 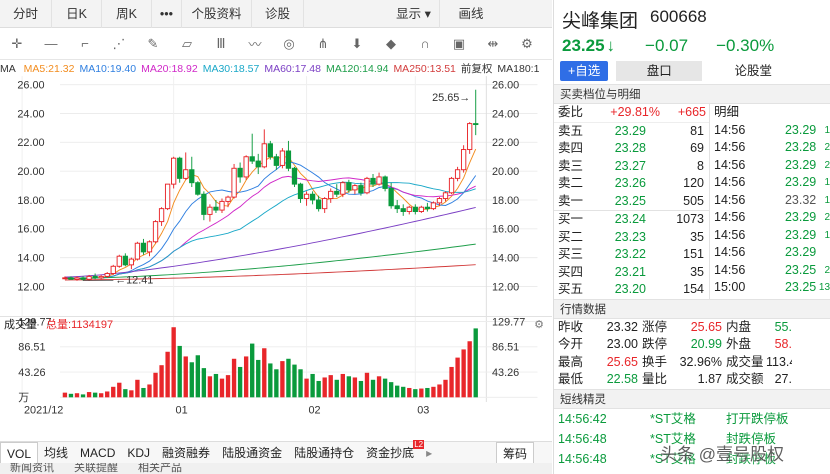 What do you see at coordinates (30, 258) in the screenshot?
I see `price-axis-label-left: 14.00` at bounding box center [30, 258].